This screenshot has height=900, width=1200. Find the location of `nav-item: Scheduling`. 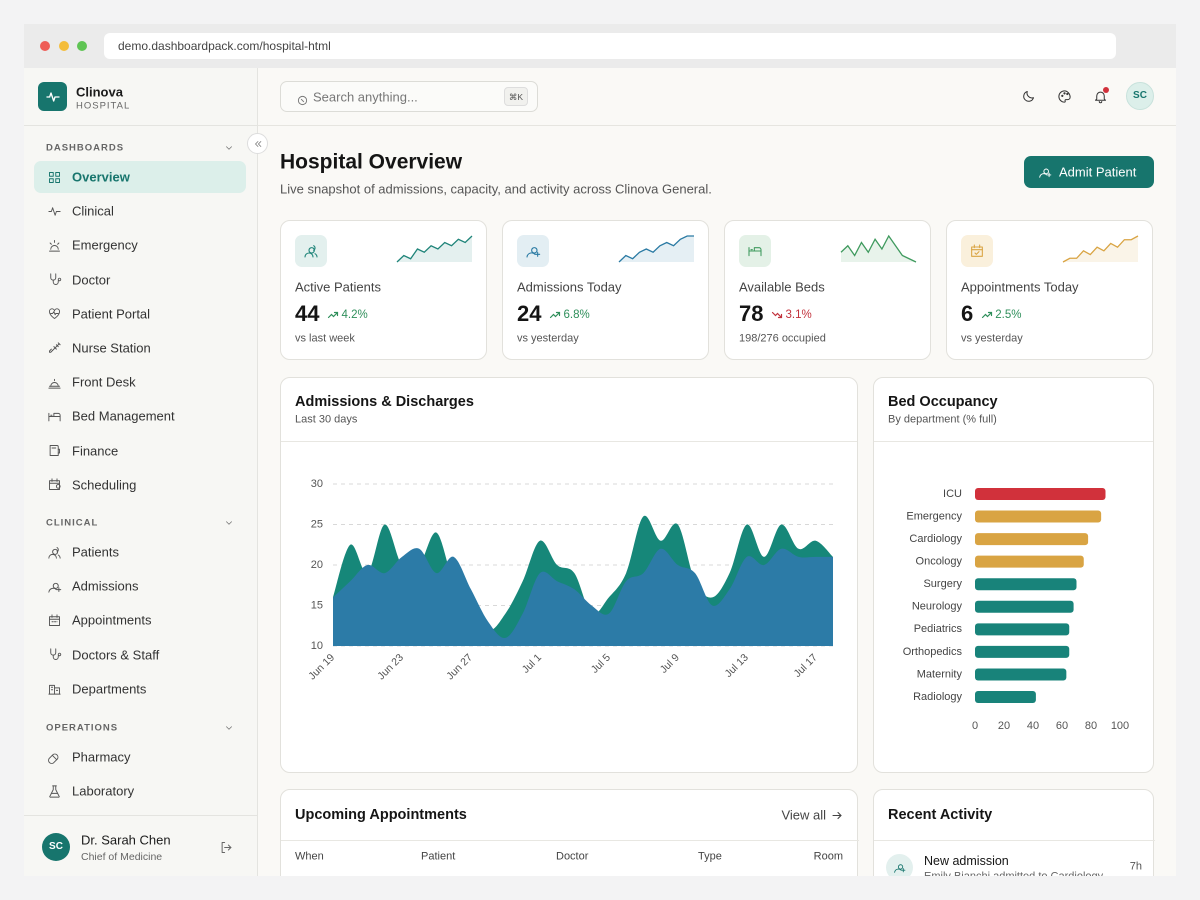

nav-item: Scheduling is located at coordinates (140, 485).